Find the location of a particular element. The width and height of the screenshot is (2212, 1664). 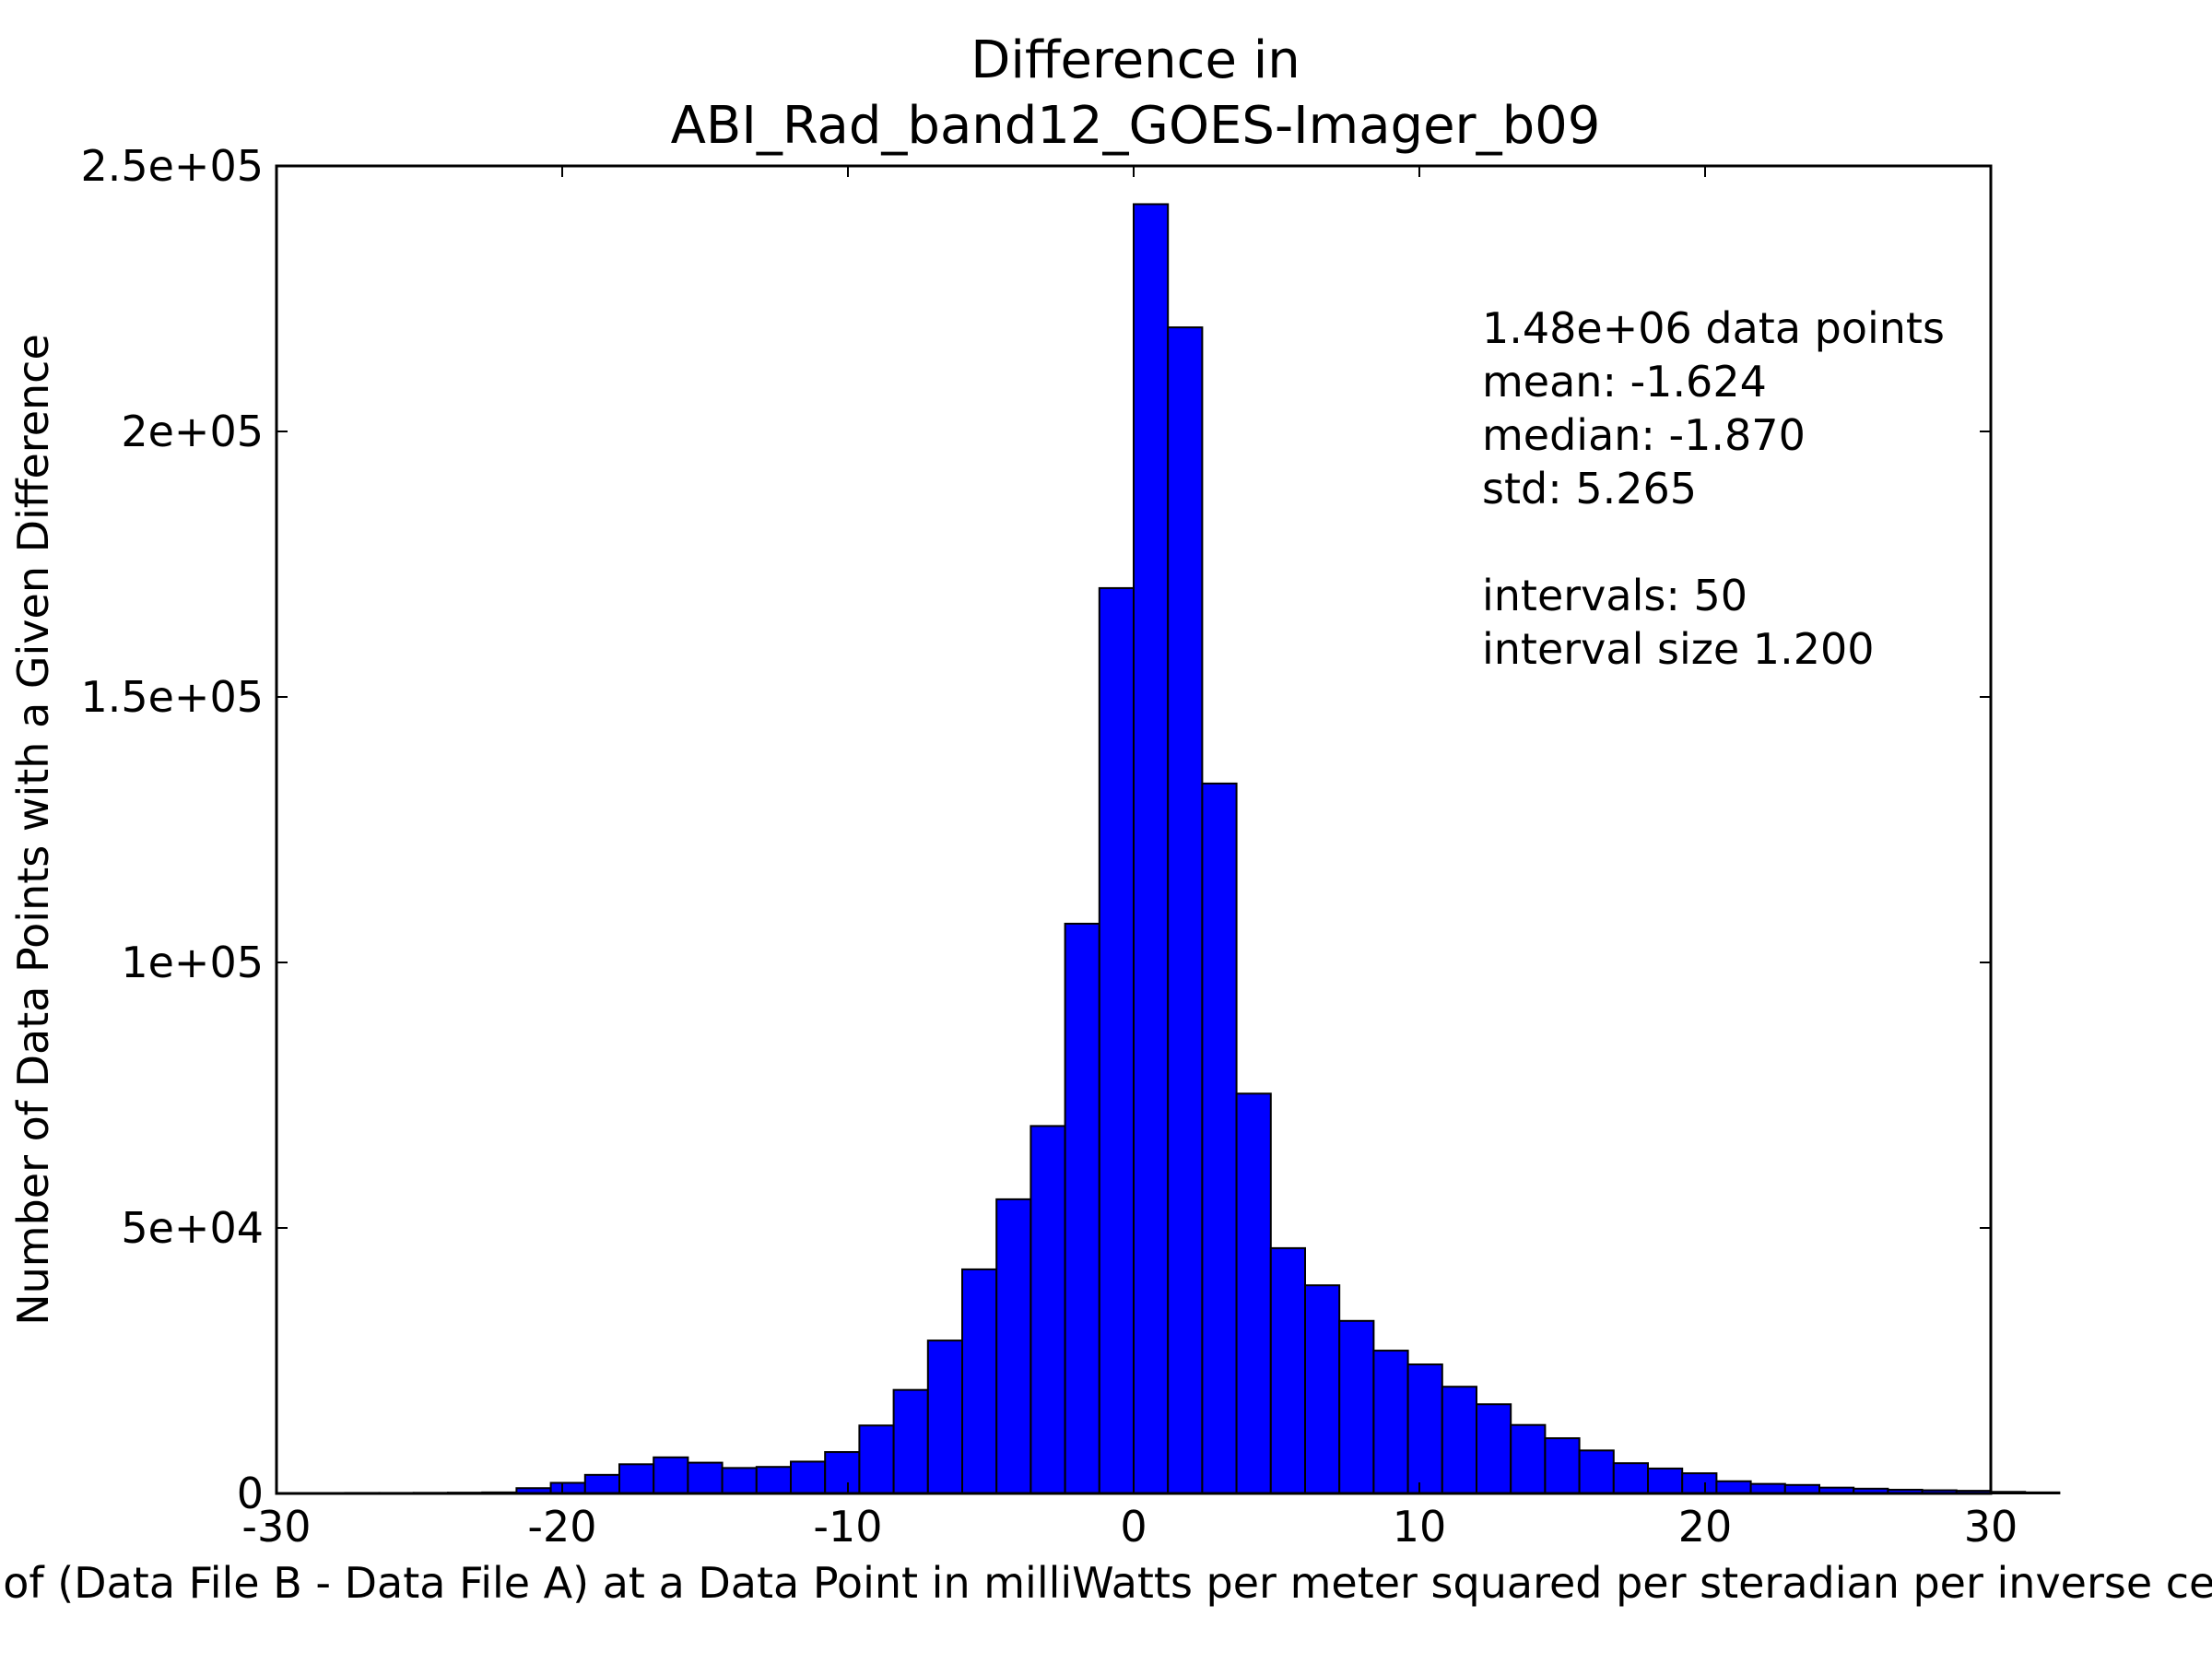

stats-line: intervals: 50 is located at coordinates (1614, 595).